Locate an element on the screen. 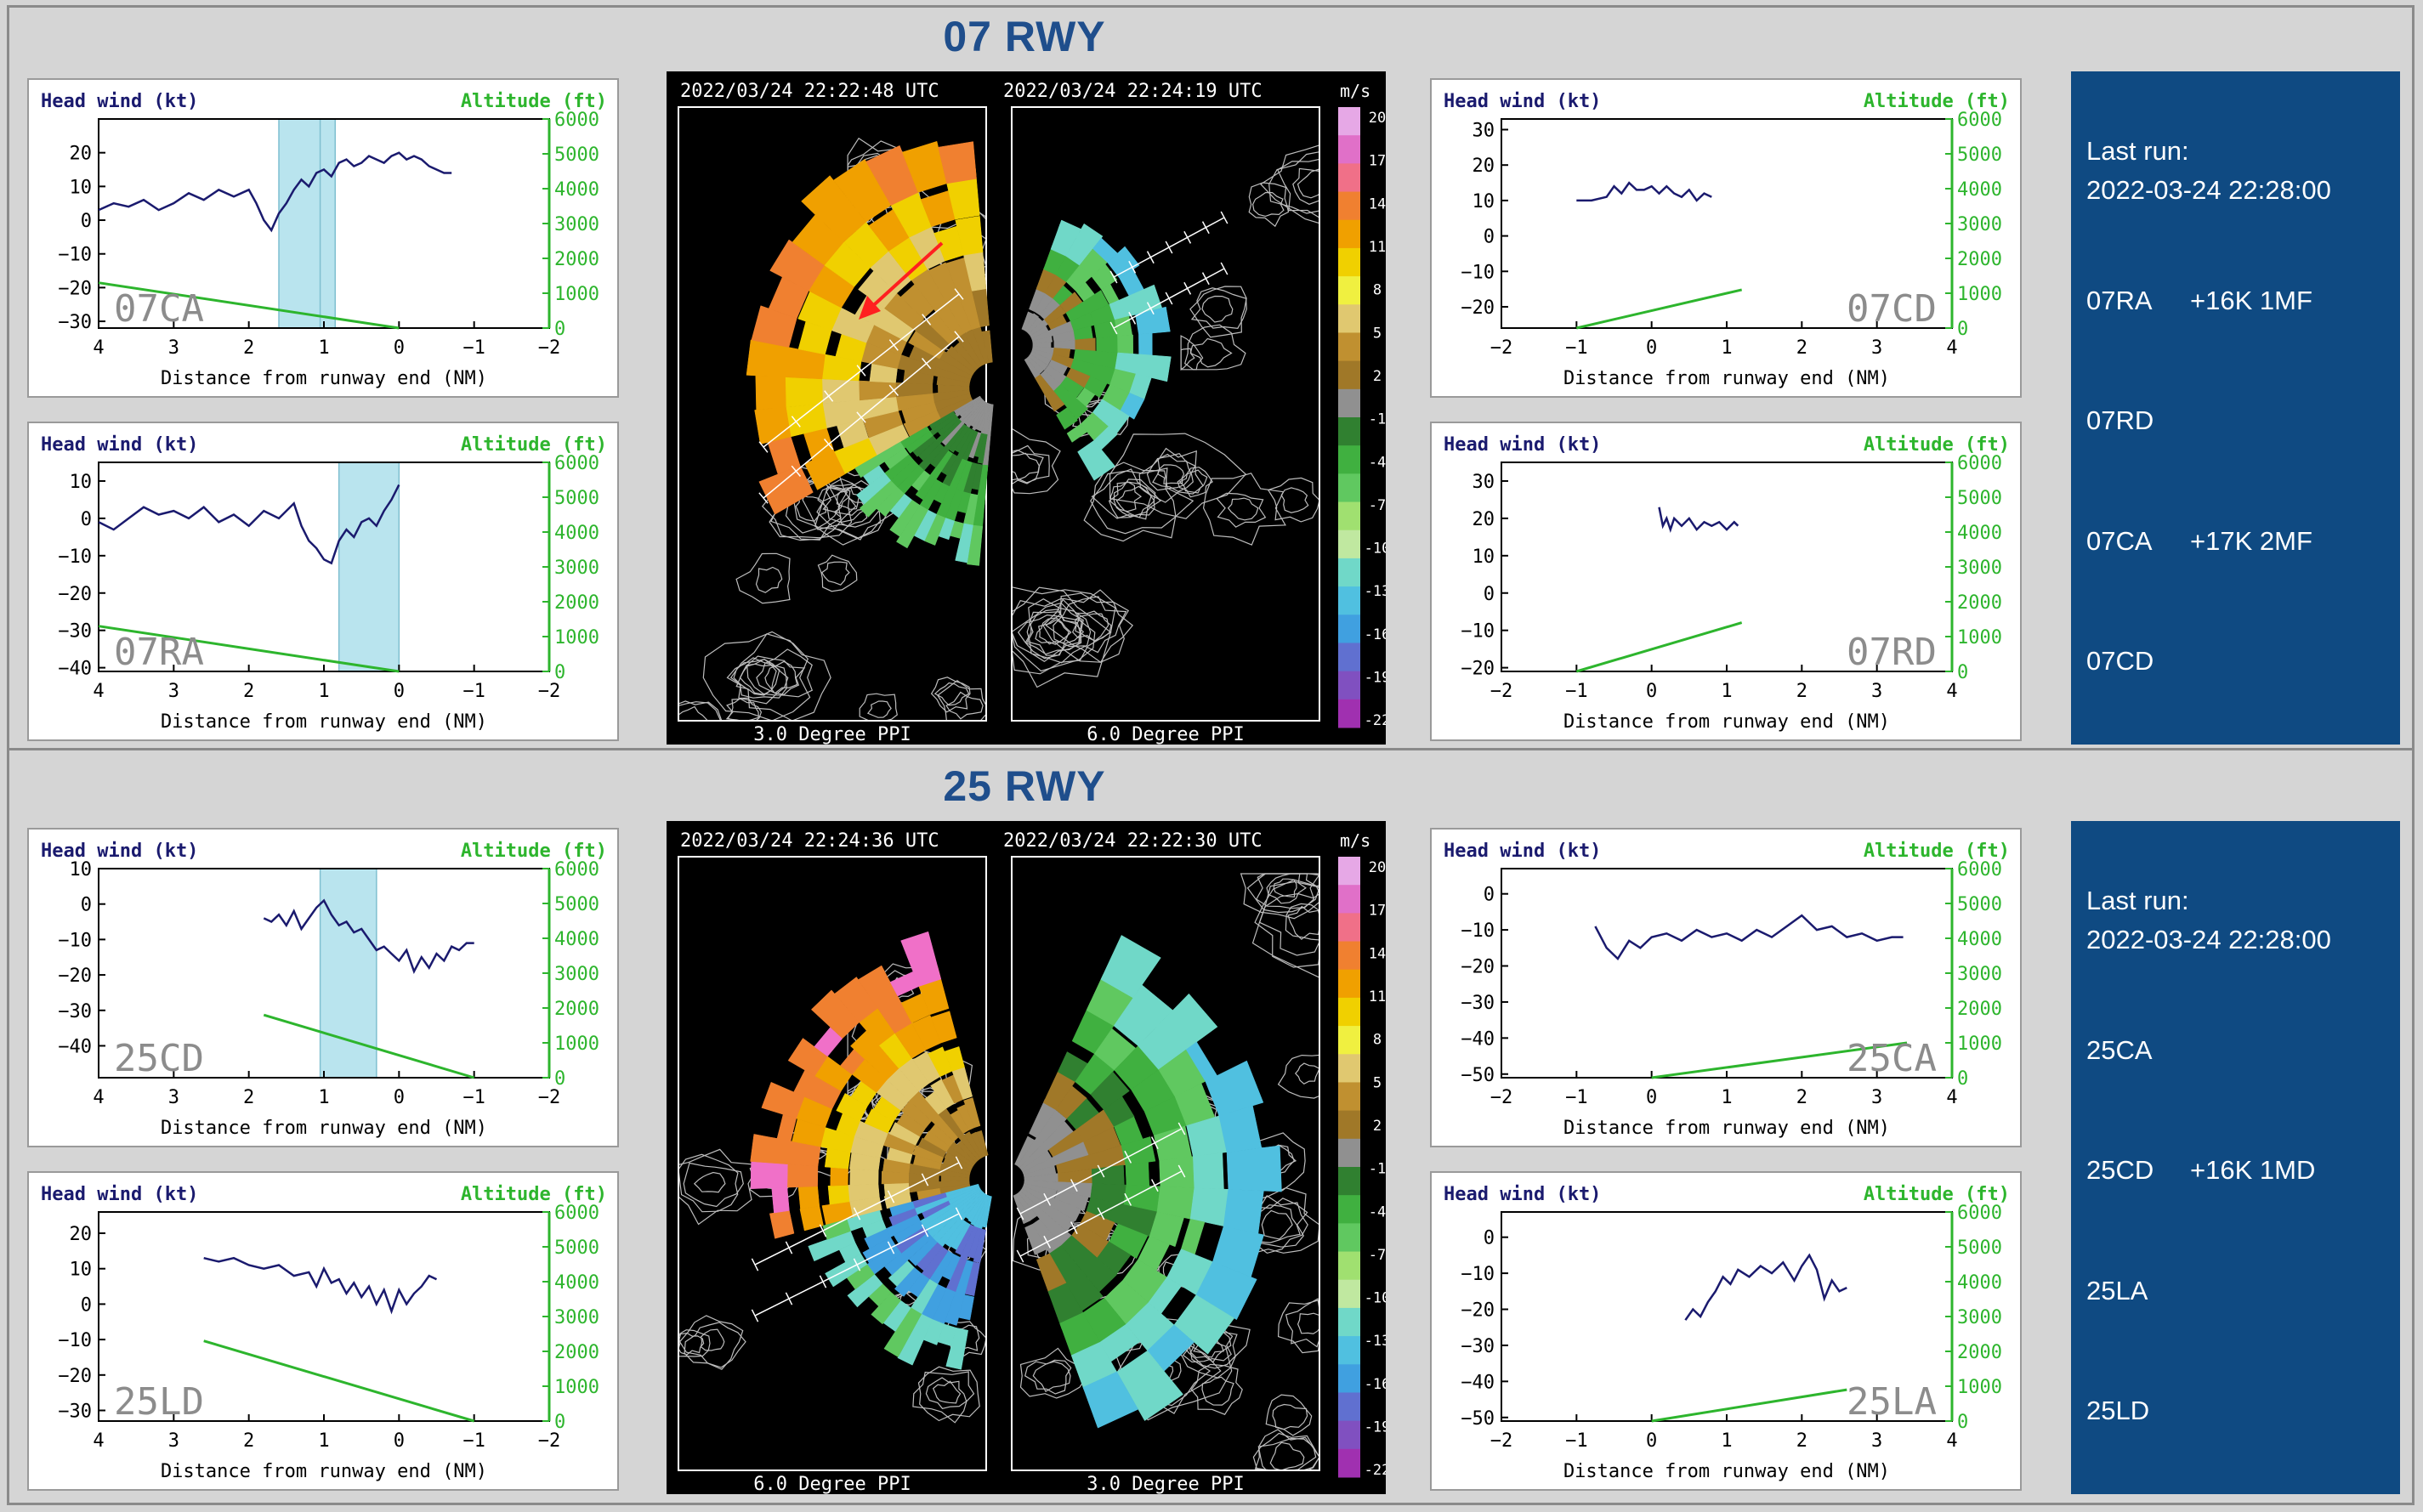  colorbar-tick-label: -7 is located at coordinates (1378, 1255).